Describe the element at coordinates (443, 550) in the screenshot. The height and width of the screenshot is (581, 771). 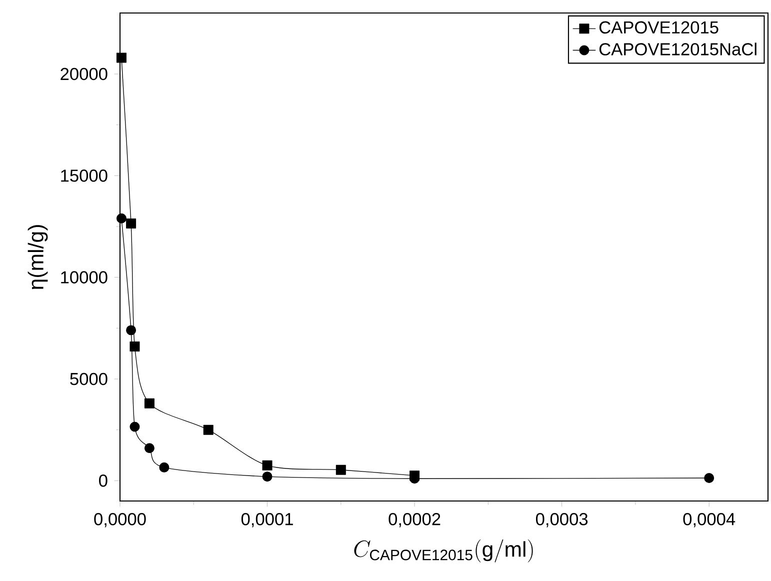
I see `x-axis-title: $C_{\mathrm{CAPOVE12015}}(\mathrm{g/ml})$` at that location.